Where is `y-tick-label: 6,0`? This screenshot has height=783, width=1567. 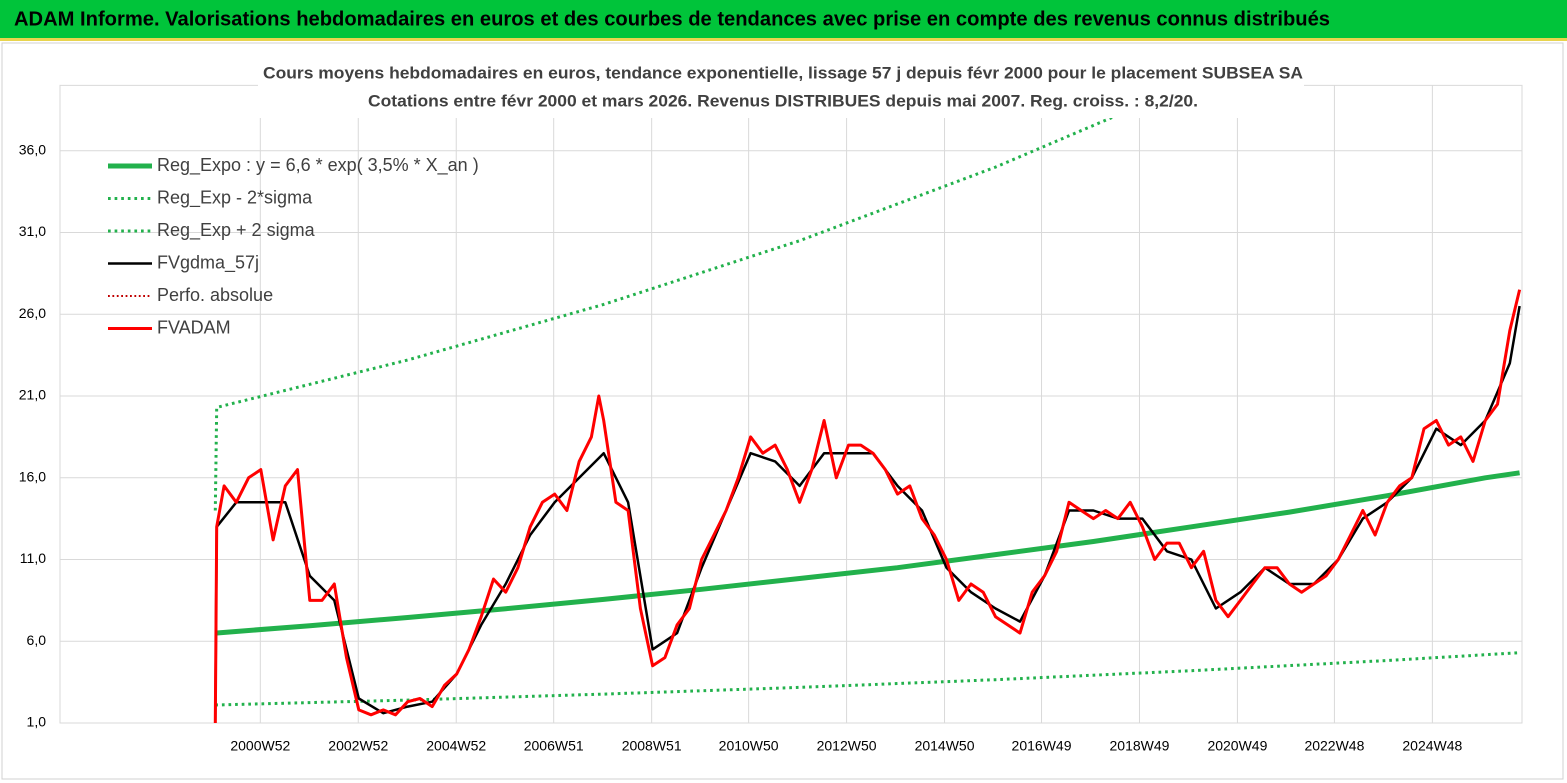
y-tick-label: 6,0 is located at coordinates (37, 640).